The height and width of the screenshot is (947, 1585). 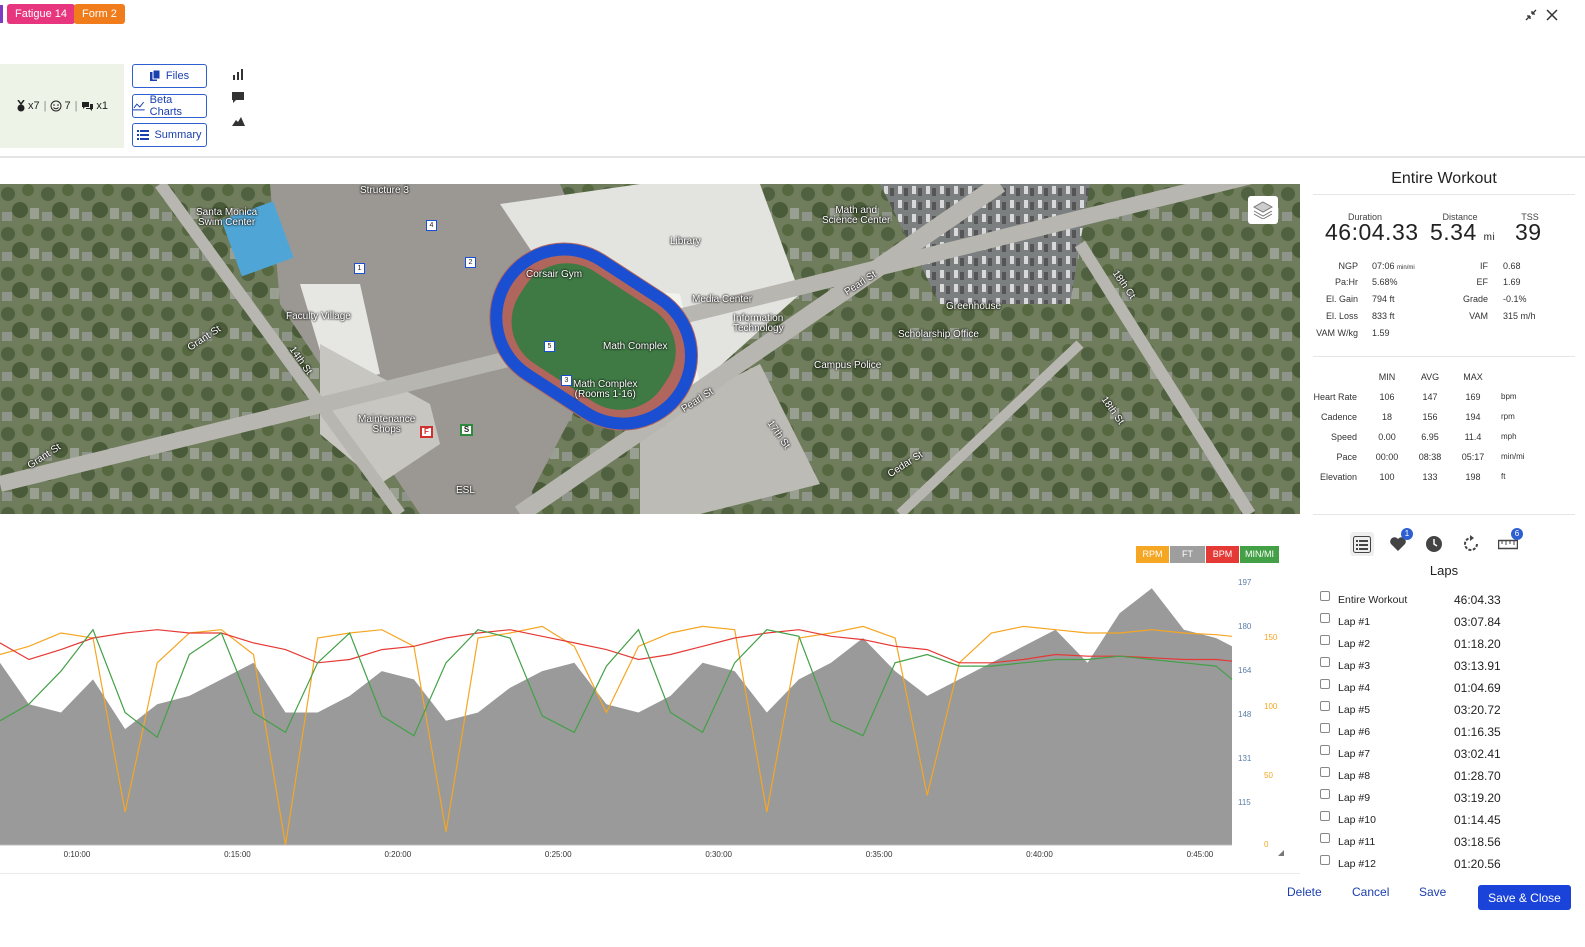 I want to click on bar-chart-icon, so click(x=238, y=74).